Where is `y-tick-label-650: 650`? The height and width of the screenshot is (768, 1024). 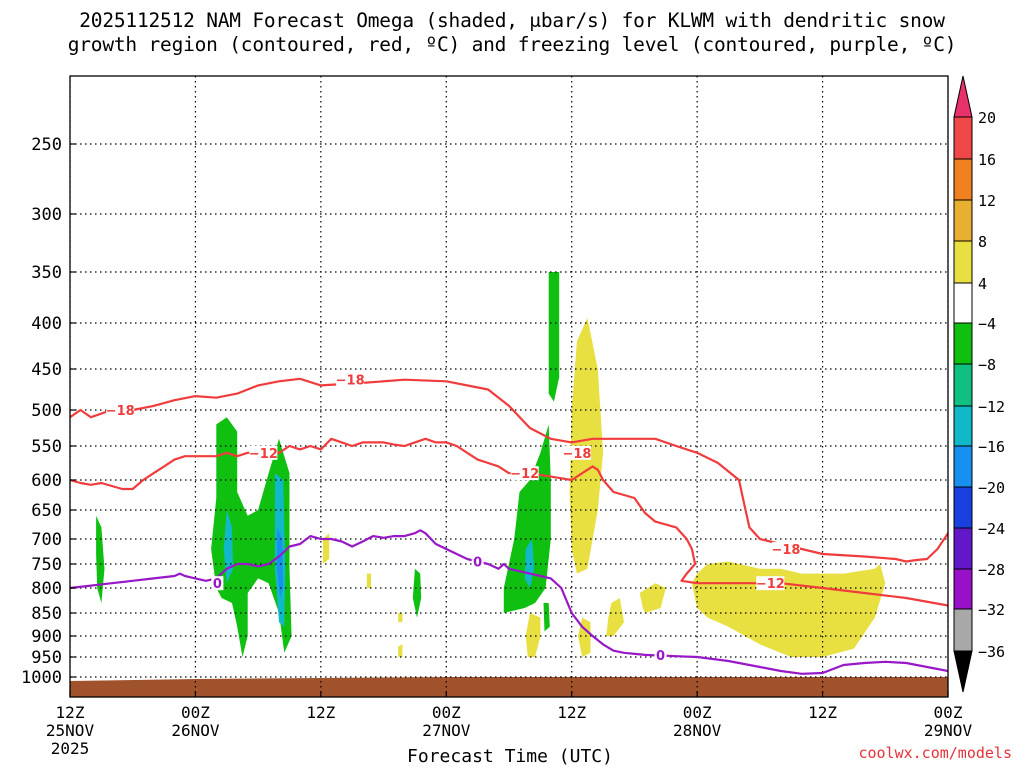 y-tick-label-650: 650 is located at coordinates (46, 511).